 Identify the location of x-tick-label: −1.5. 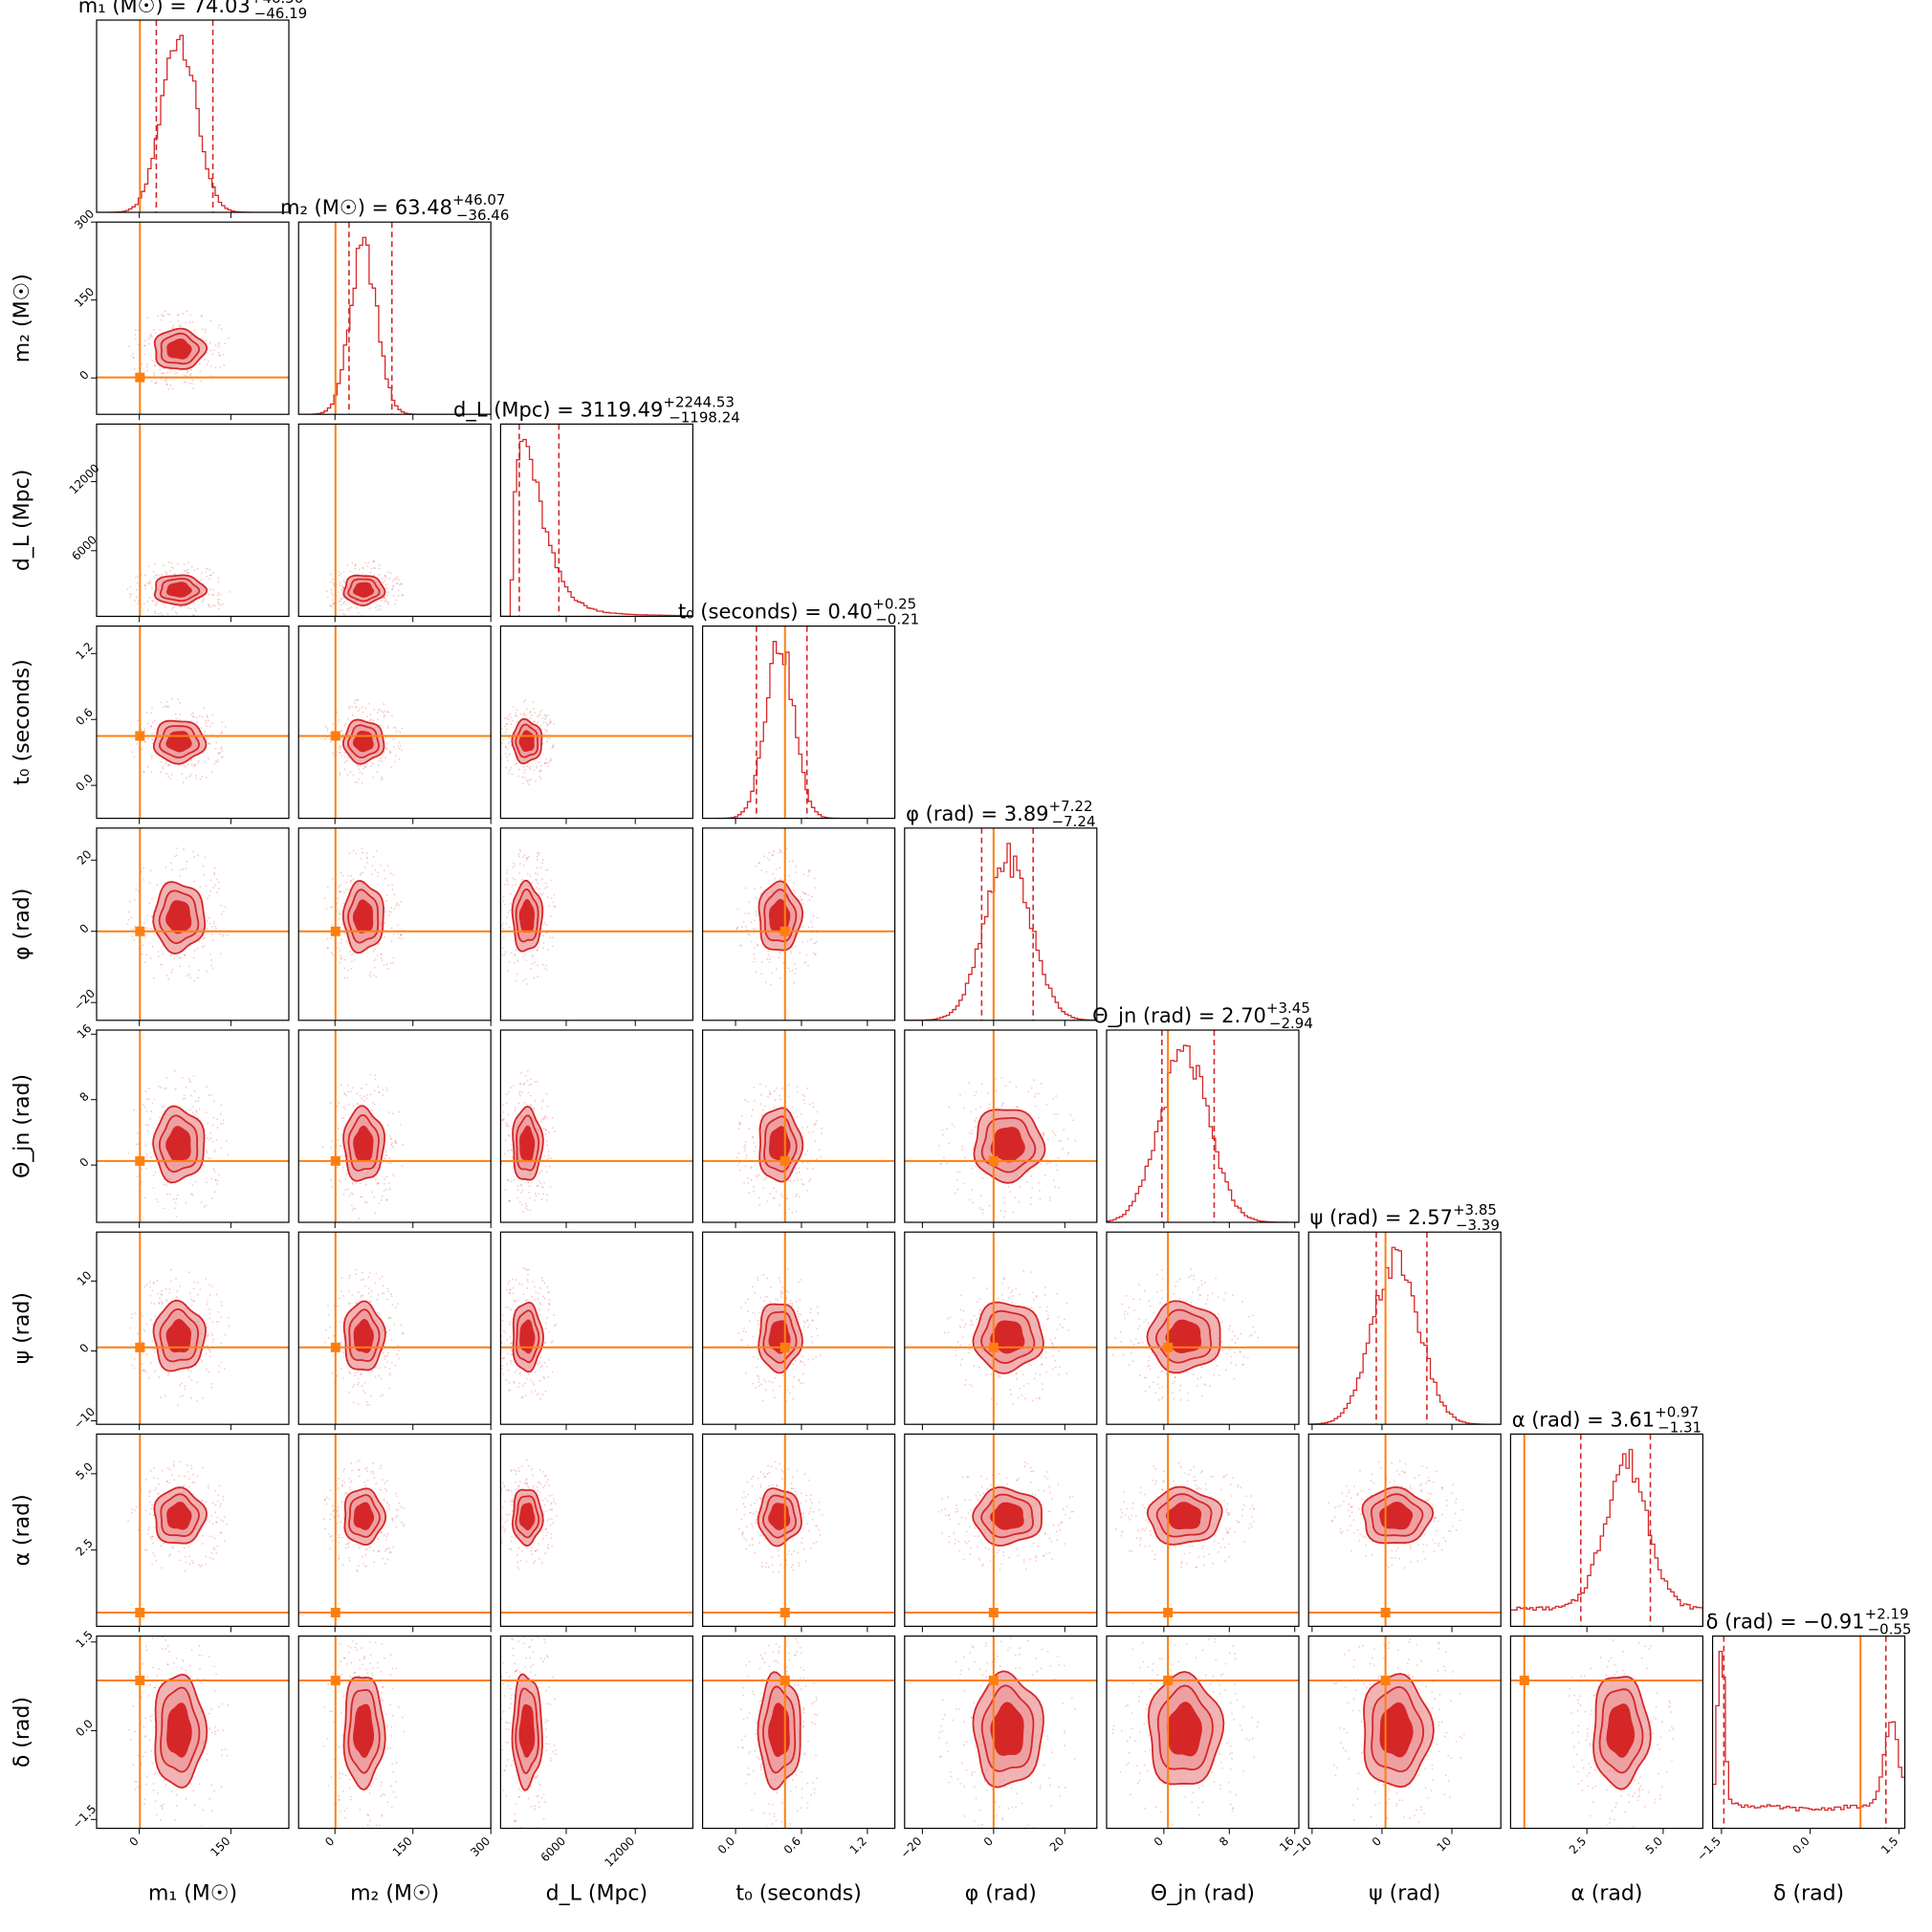
(1708, 1849).